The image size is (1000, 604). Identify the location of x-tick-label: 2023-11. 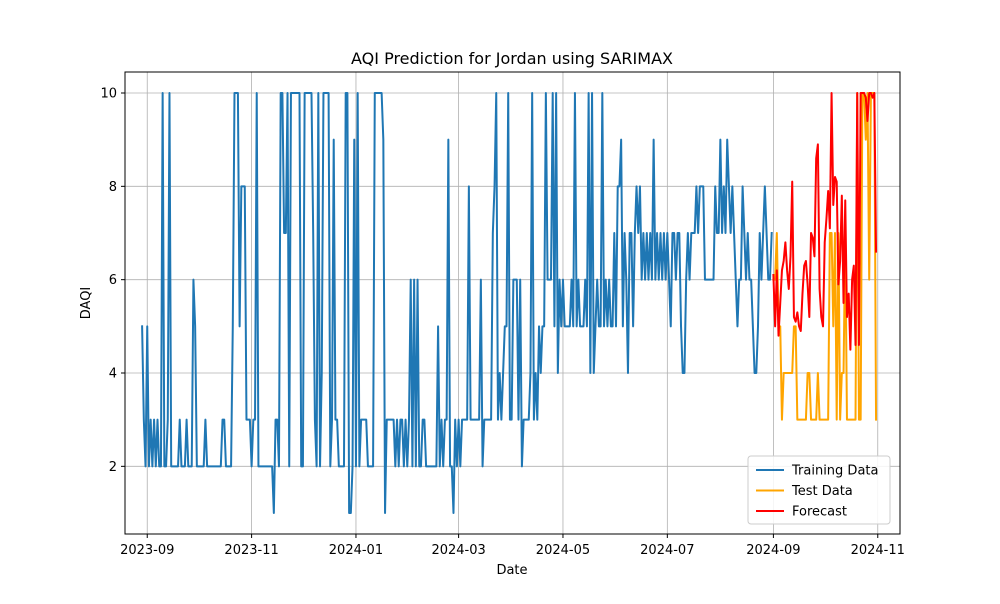
(251, 550).